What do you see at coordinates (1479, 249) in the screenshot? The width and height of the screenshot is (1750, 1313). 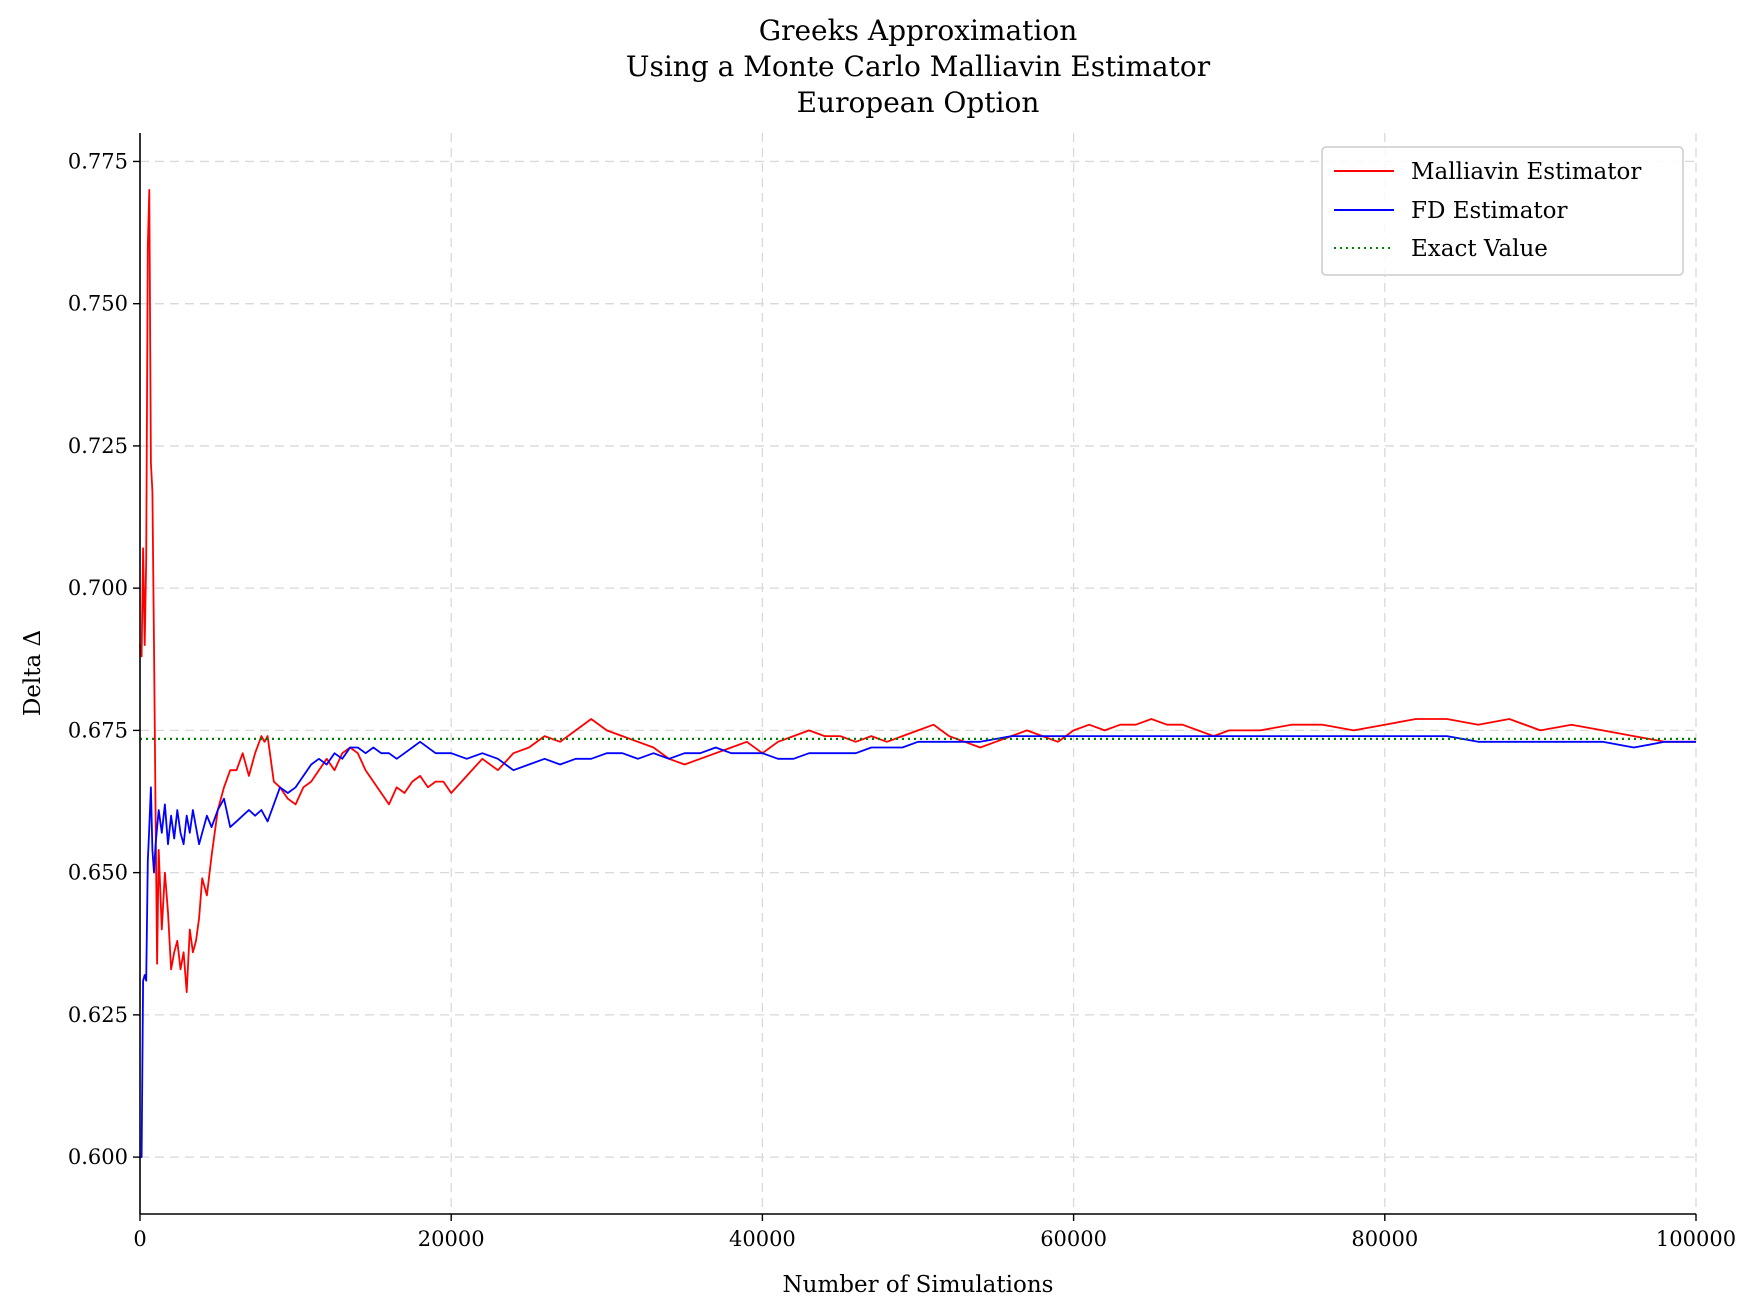 I see `legend-label-exact: Exact Value` at bounding box center [1479, 249].